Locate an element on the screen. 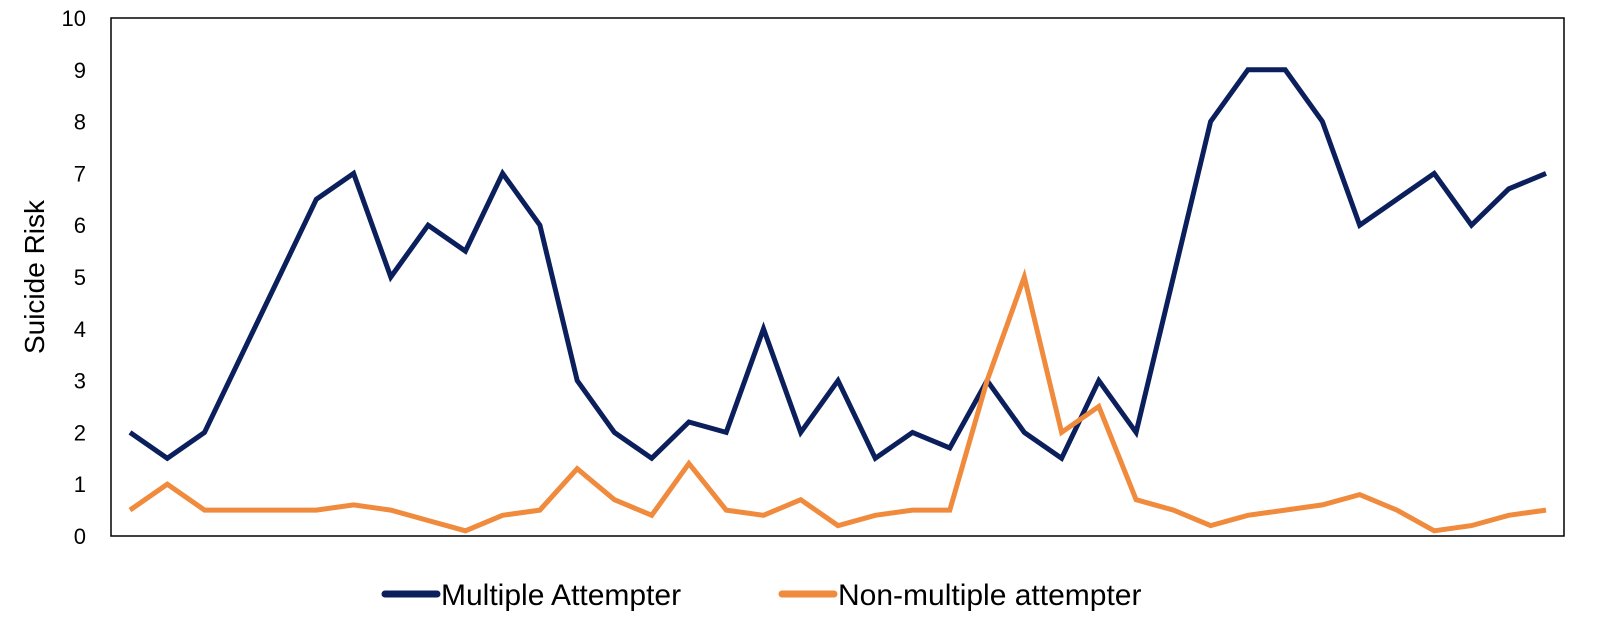 This screenshot has height=632, width=1623. legend-label: Non-multiple attempter is located at coordinates (989, 595).